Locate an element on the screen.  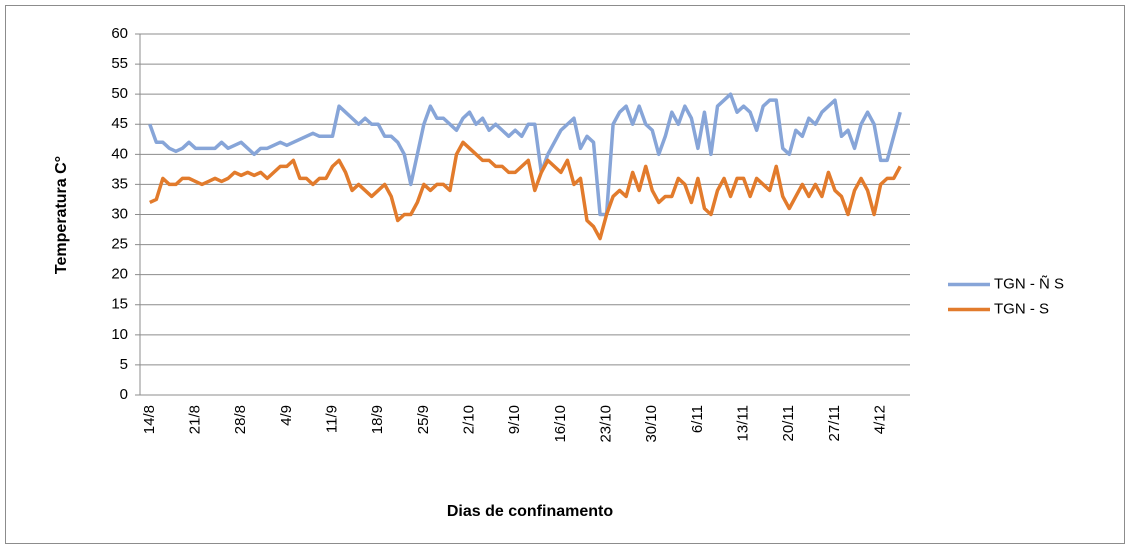
y-tick-label: 0 is located at coordinates (124, 394).